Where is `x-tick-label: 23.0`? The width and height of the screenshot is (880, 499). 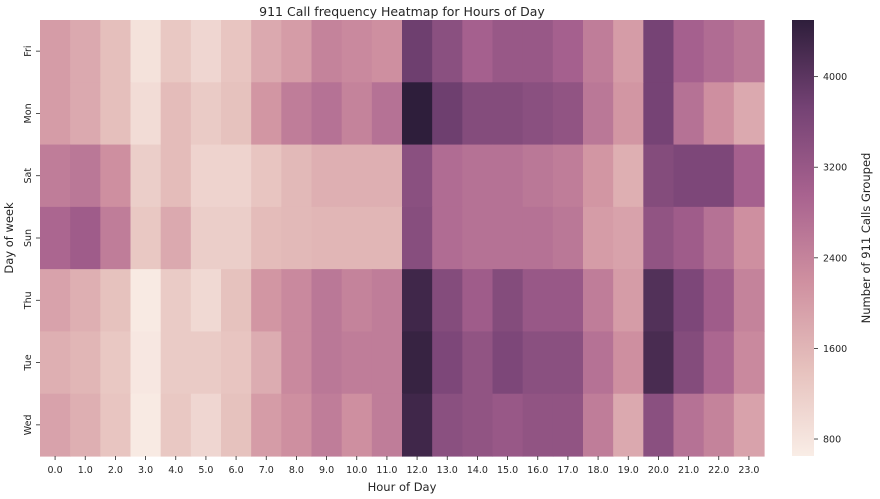
x-tick-label: 23.0 is located at coordinates (748, 470).